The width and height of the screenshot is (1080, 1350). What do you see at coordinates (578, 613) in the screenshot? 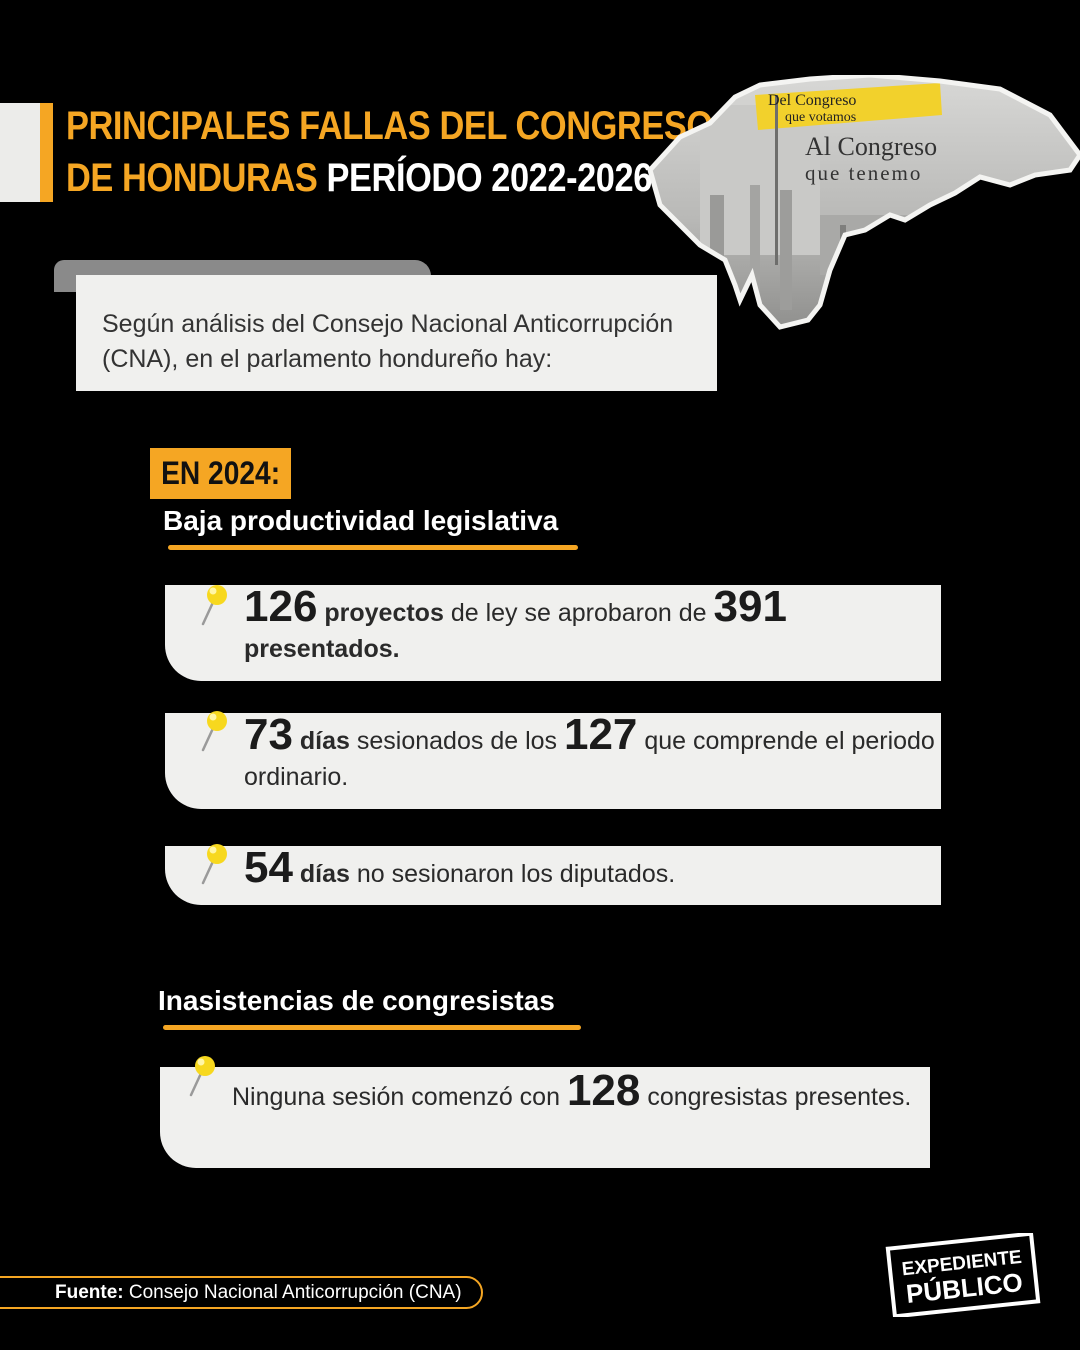
I see `stat-text: de ley se aprobaron de` at bounding box center [578, 613].